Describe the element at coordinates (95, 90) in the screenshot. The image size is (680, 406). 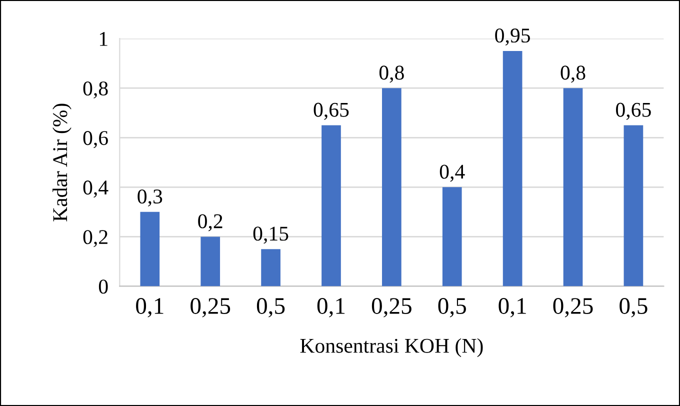
I see `y-tick-label: 0,8` at that location.